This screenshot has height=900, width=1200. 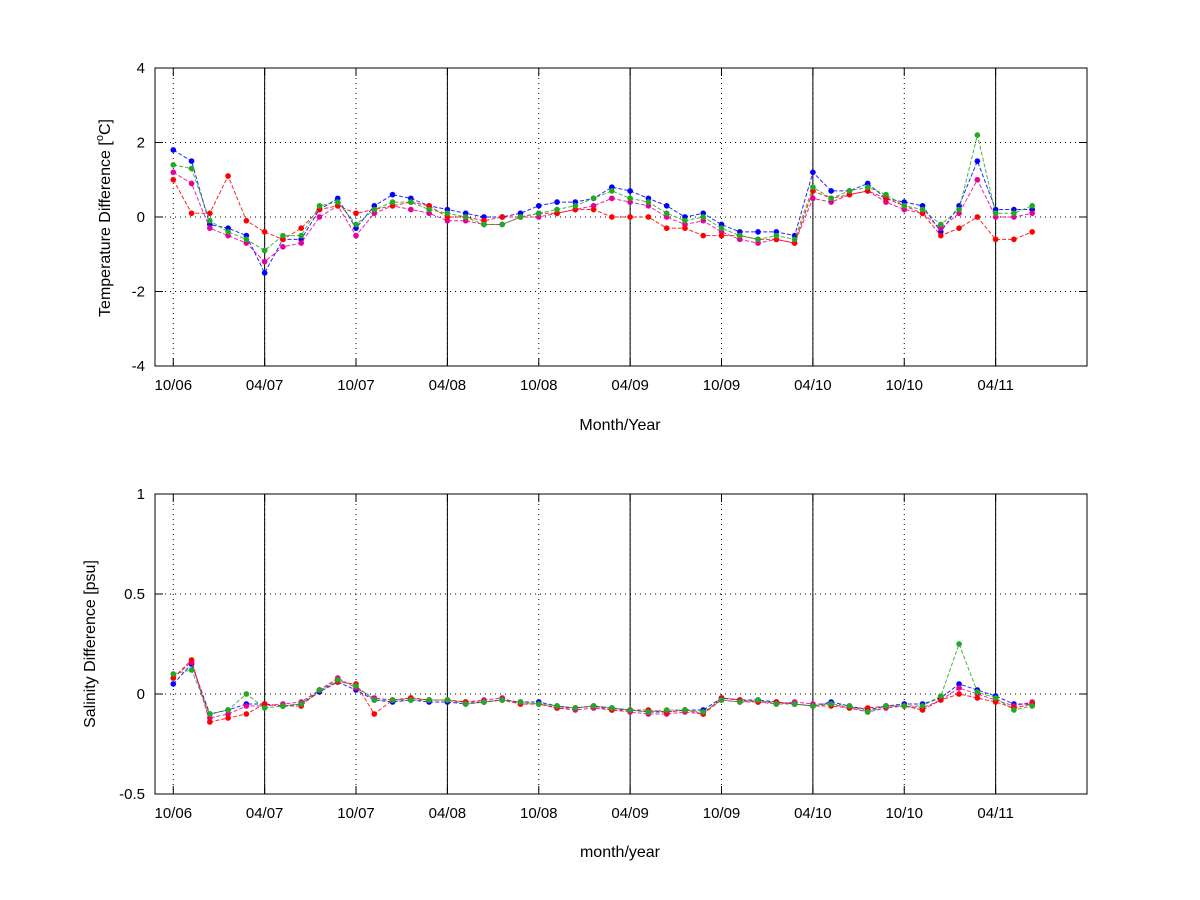 What do you see at coordinates (904, 813) in the screenshot?
I see `salinity-x-tick-label: 10/10` at bounding box center [904, 813].